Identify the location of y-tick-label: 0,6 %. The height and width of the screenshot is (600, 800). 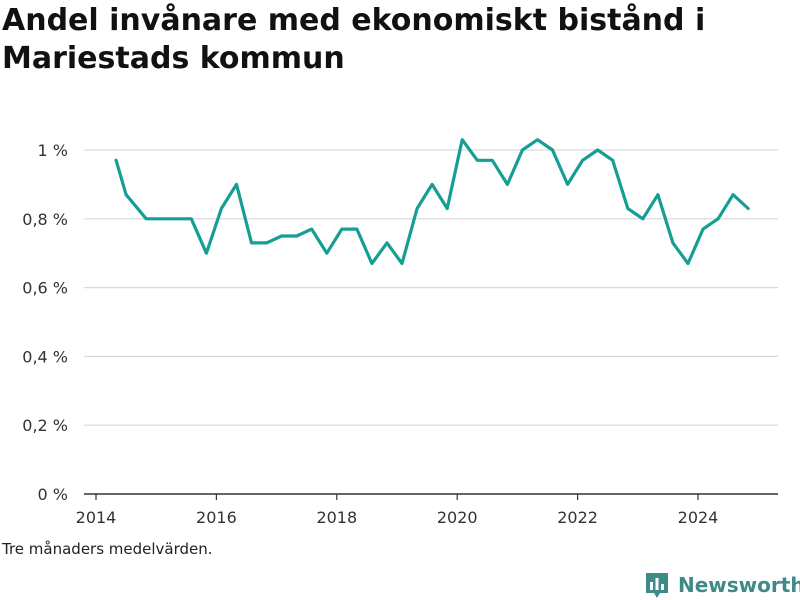
(45, 288).